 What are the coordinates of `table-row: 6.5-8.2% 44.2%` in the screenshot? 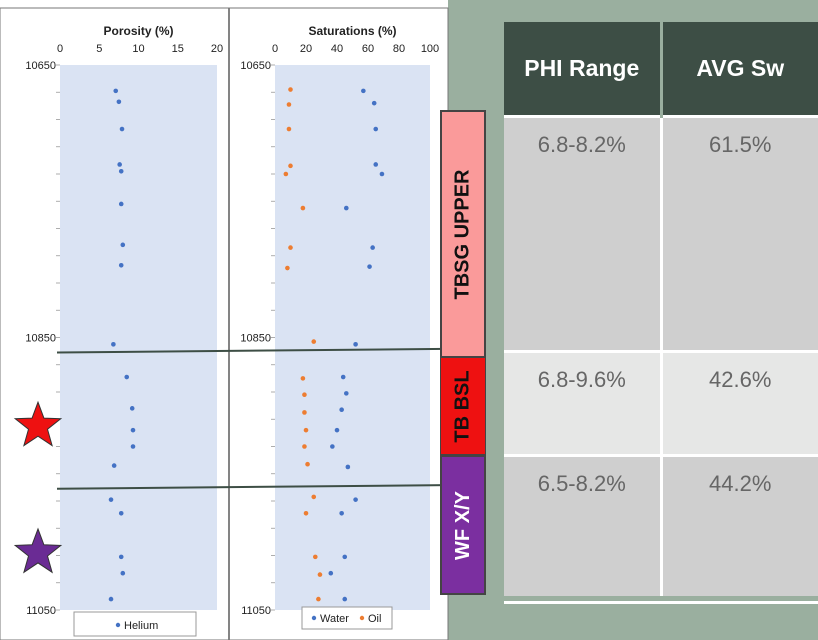 It's located at (661, 525).